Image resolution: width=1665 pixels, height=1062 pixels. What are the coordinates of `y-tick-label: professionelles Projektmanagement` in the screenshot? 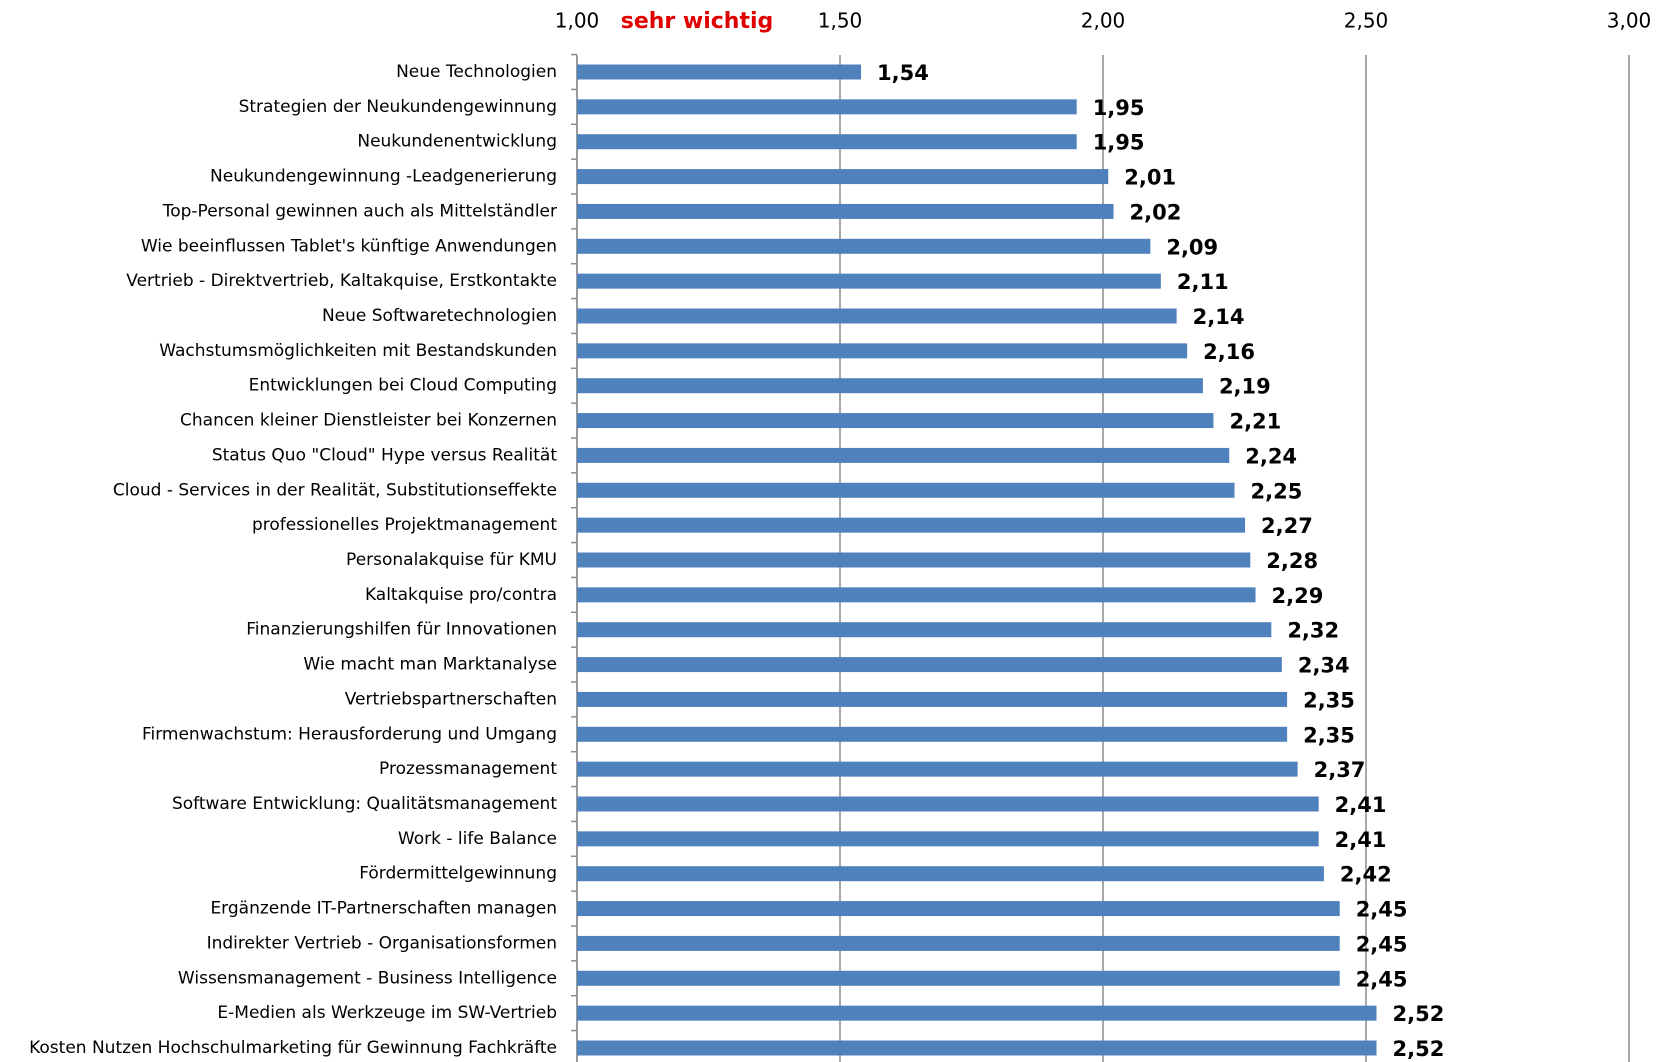 It's located at (404, 525).